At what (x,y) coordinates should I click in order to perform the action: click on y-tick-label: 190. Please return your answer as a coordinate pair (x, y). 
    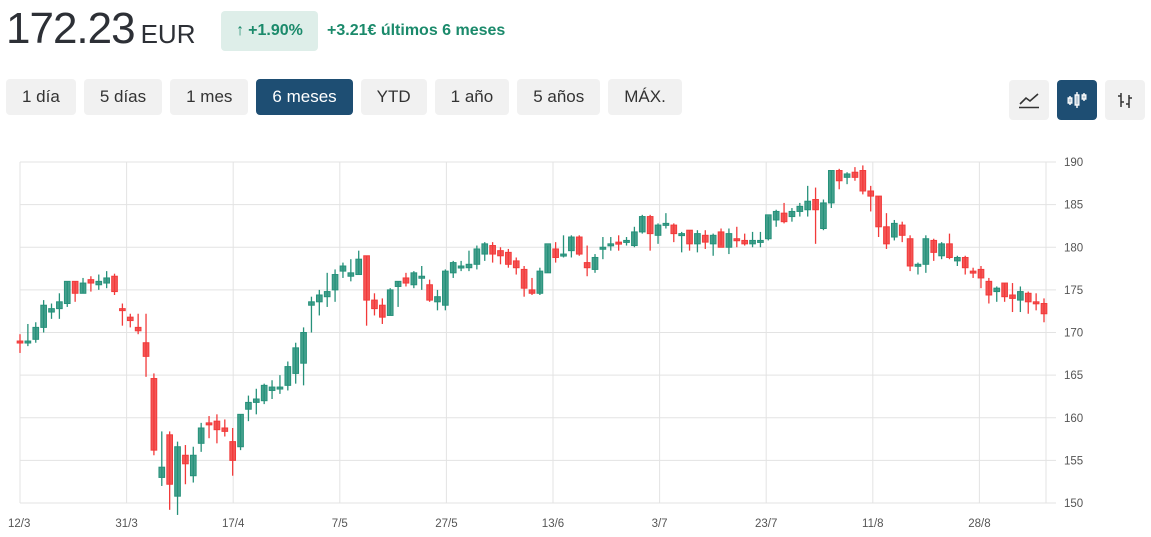
    Looking at the image, I should click on (1073, 163).